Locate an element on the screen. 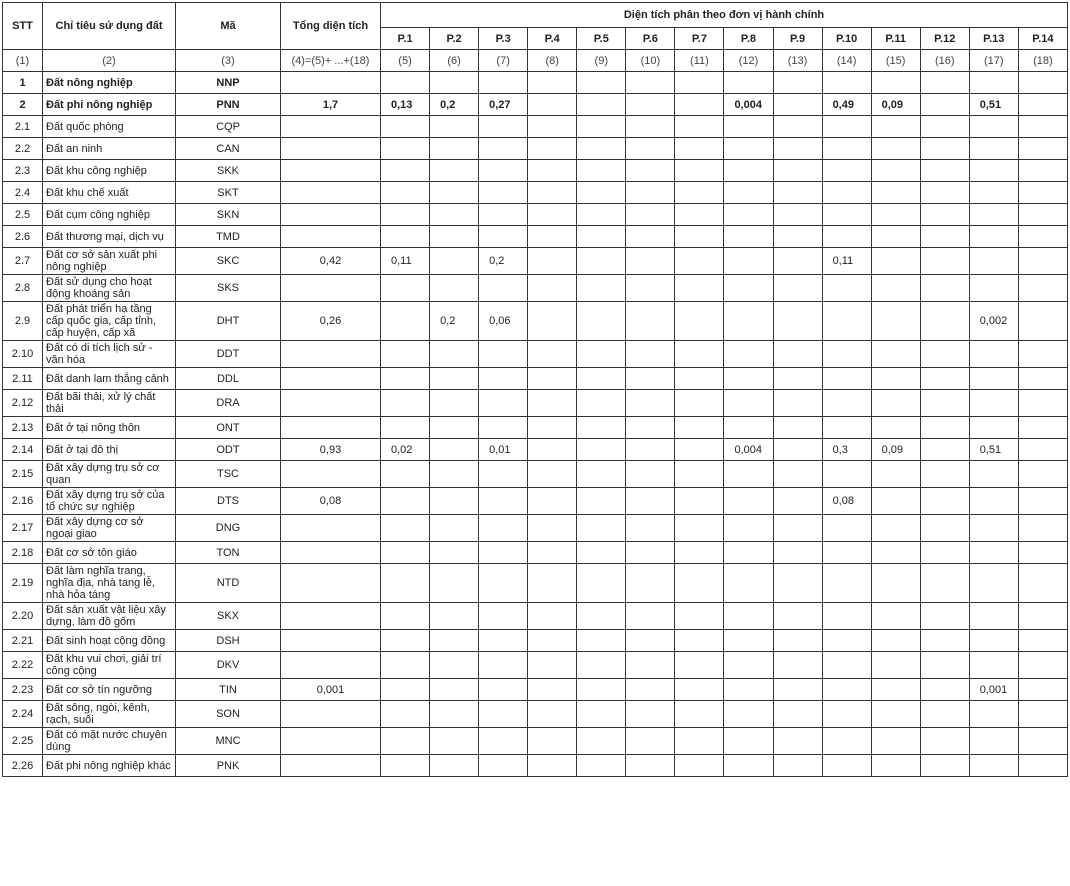  cell-stt: 2.12 is located at coordinates (22, 403).